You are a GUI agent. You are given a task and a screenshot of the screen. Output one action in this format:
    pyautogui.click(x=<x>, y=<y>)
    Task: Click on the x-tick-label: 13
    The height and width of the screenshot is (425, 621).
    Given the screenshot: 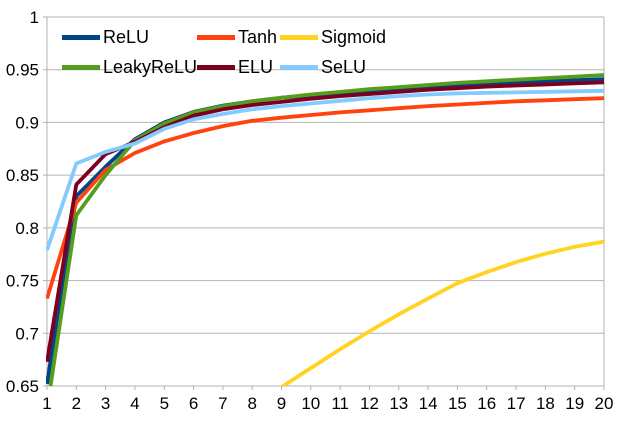 What is the action you would take?
    pyautogui.click(x=398, y=403)
    